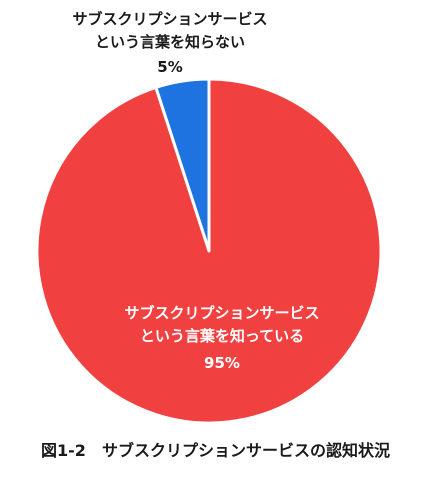 The width and height of the screenshot is (431, 481). What do you see at coordinates (169, 19) in the screenshot?
I see `slice-label-not-aware-line: サブスクリプションサービス` at bounding box center [169, 19].